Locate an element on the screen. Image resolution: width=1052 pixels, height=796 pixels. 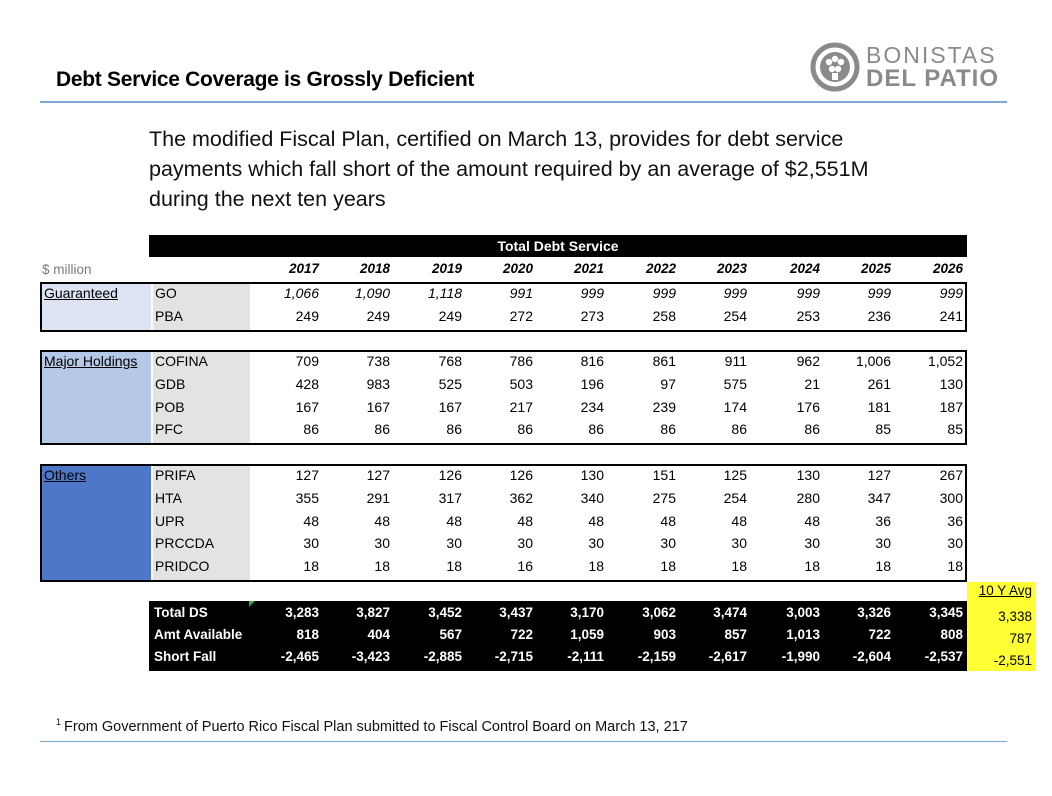
row-label: PRIDCO is located at coordinates (182, 566).